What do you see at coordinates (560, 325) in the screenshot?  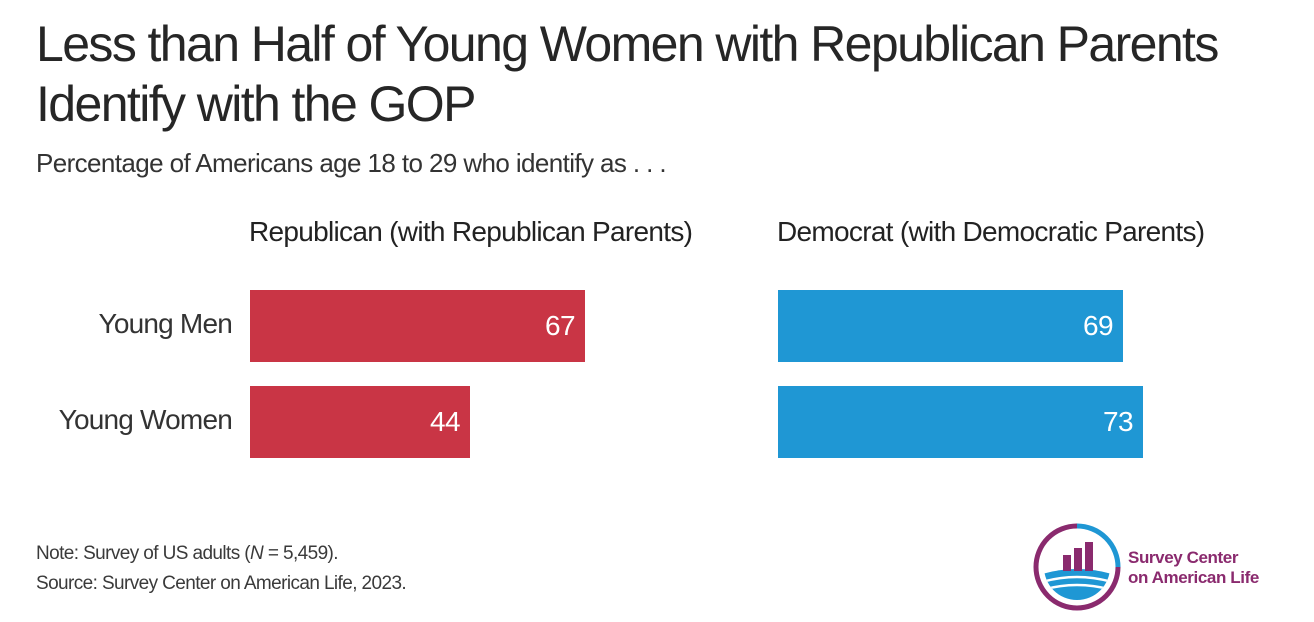 I see `bar-value-label: 67` at bounding box center [560, 325].